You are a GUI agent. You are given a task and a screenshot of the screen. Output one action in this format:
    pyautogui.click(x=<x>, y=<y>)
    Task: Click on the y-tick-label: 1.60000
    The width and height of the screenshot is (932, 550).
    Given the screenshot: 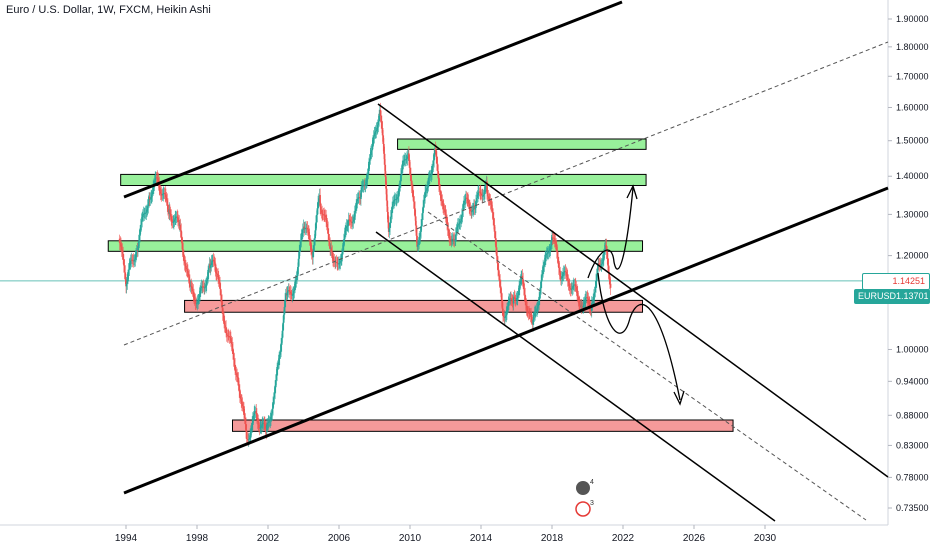 What is the action you would take?
    pyautogui.click(x=912, y=107)
    